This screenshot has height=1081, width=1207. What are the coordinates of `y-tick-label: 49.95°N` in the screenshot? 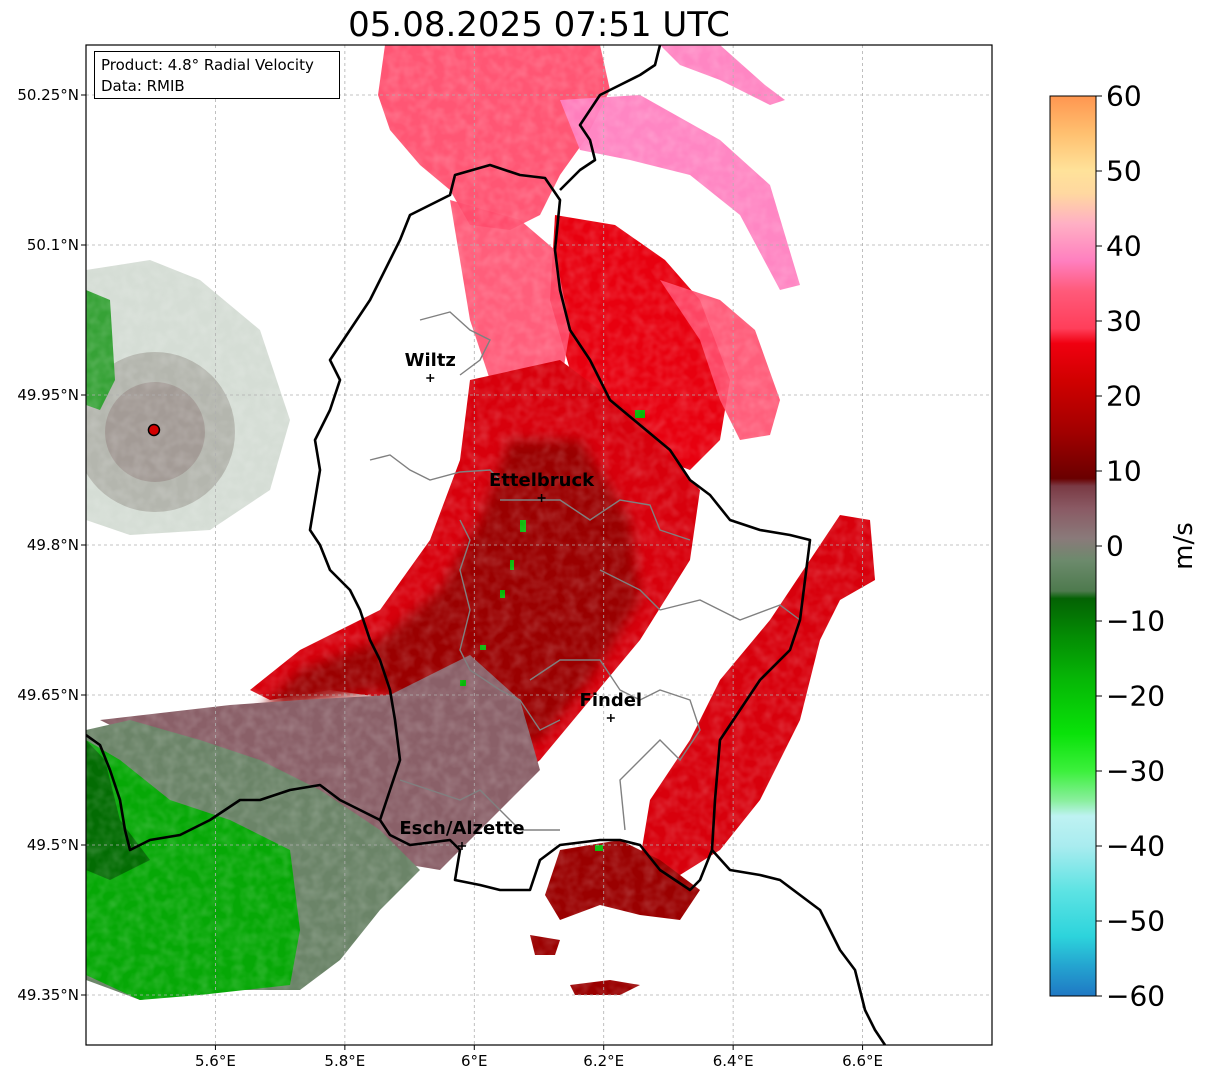 It's located at (48, 395).